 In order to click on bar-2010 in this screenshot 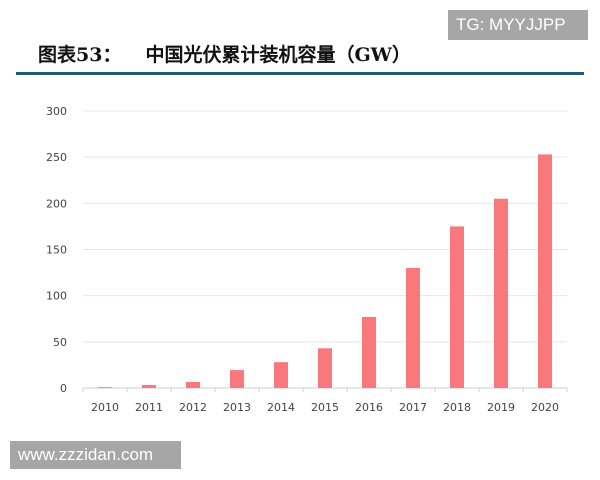, I will do `click(105, 387)`.